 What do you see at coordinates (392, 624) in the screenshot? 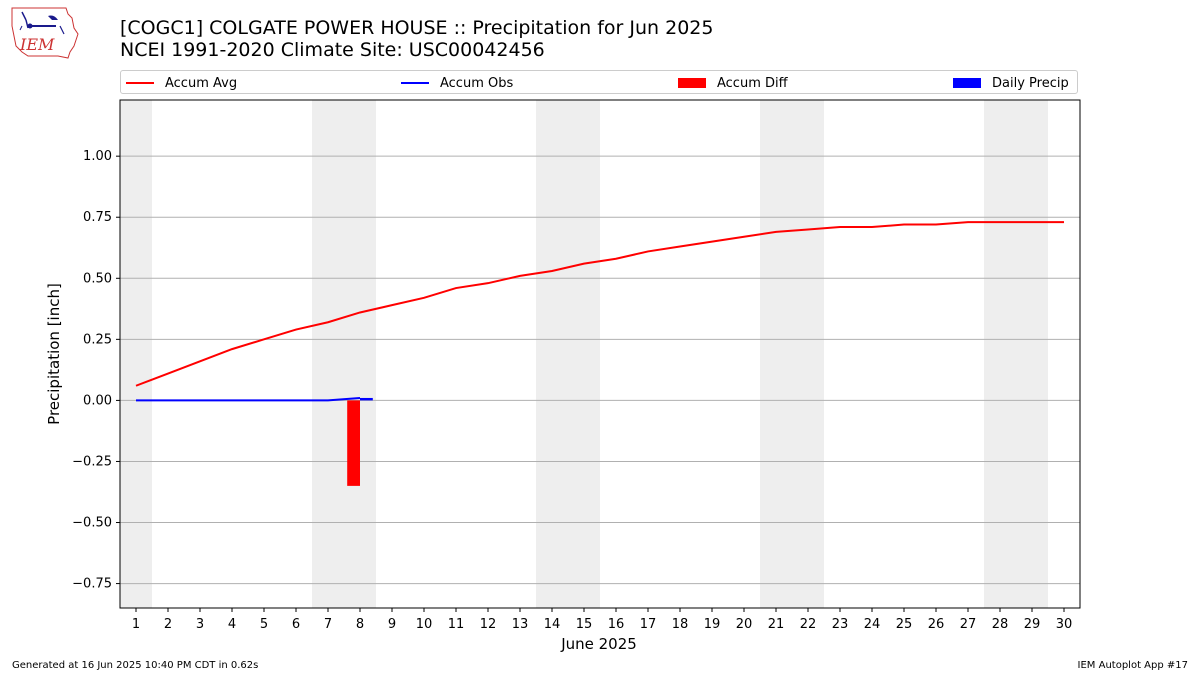
I see `x-tick-label: 9` at bounding box center [392, 624].